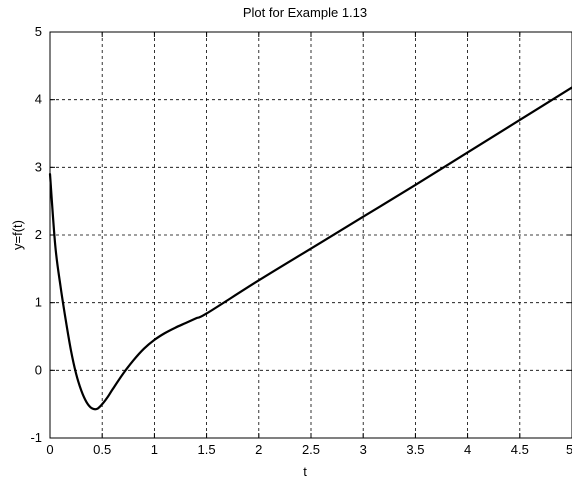 The image size is (572, 481). Describe the element at coordinates (38, 369) in the screenshot. I see `y-tick-label: 0` at that location.